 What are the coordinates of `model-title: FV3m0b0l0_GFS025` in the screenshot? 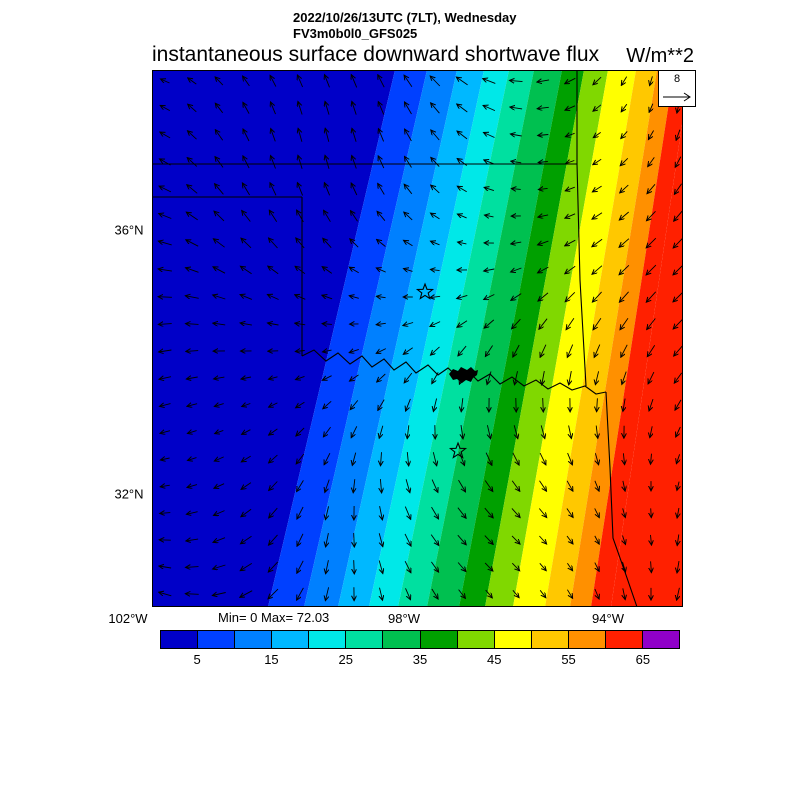 It's located at (355, 33).